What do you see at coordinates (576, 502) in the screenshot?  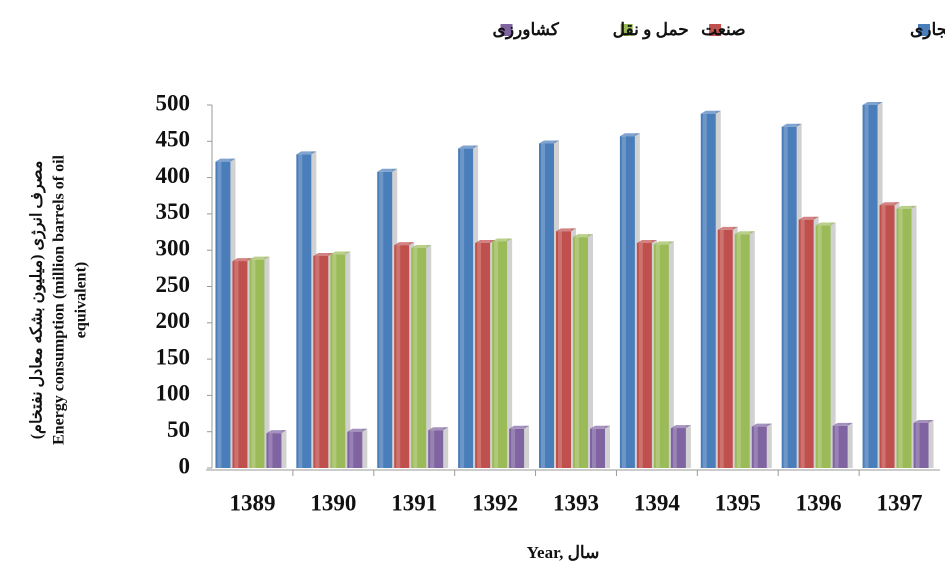 I see `x-tick-label: 1393` at bounding box center [576, 502].